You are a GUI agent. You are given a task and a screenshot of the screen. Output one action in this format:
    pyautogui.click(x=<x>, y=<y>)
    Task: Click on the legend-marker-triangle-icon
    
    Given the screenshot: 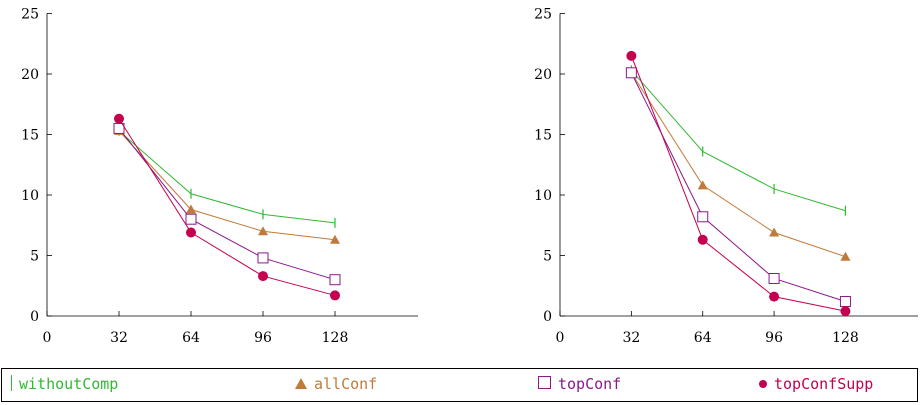 What is the action you would take?
    pyautogui.click(x=301, y=383)
    